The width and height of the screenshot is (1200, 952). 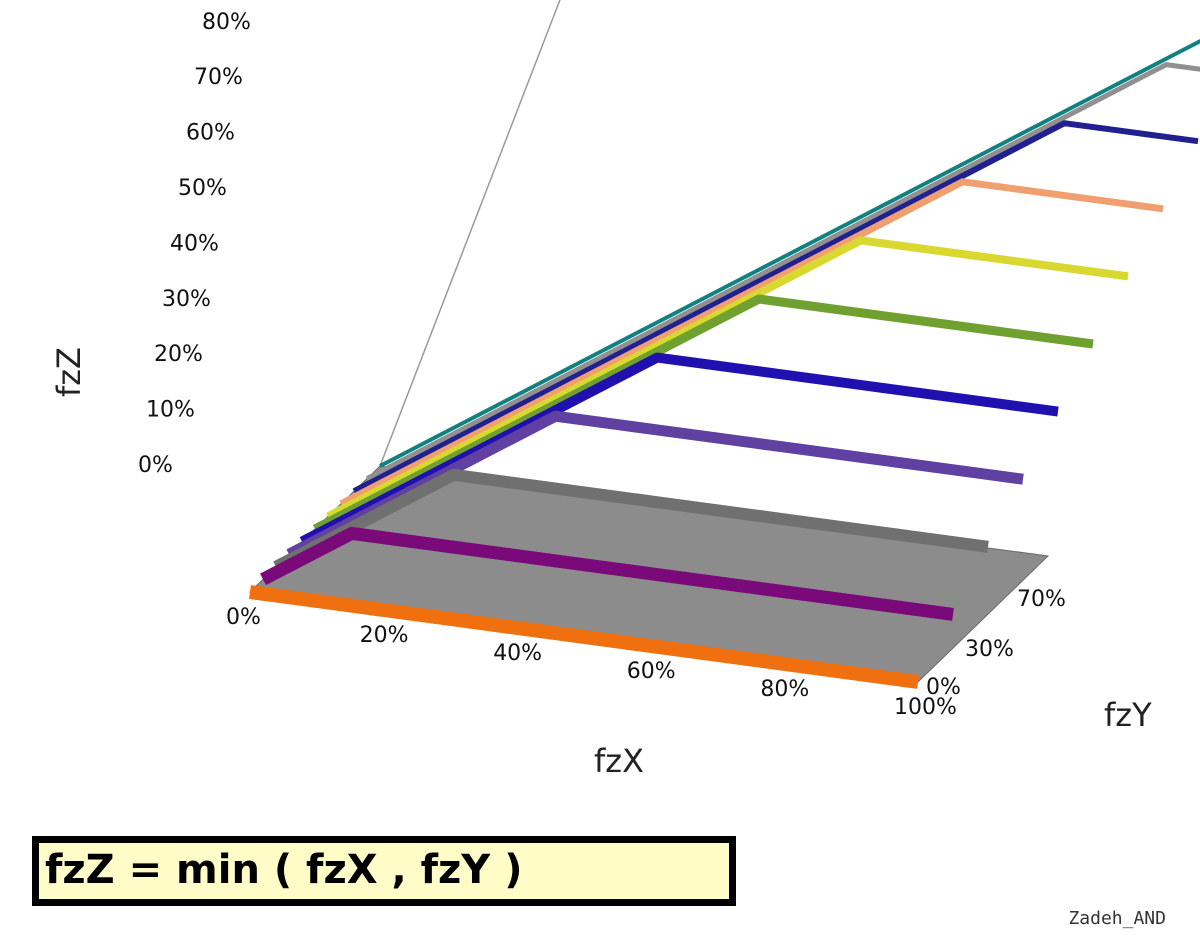 What do you see at coordinates (1041, 599) in the screenshot?
I see `y-tick-label: 70%` at bounding box center [1041, 599].